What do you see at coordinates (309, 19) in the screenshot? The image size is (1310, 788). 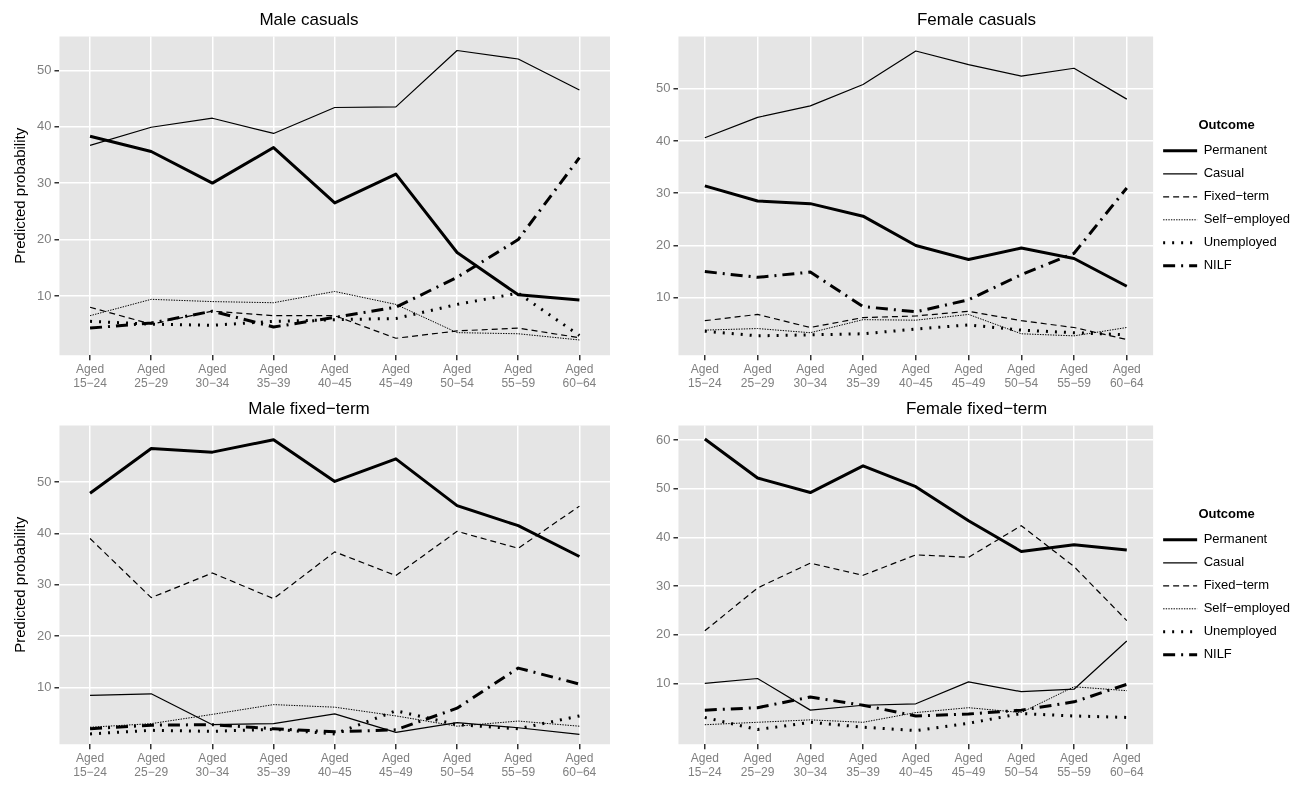 I see `chart-title: Male casuals` at bounding box center [309, 19].